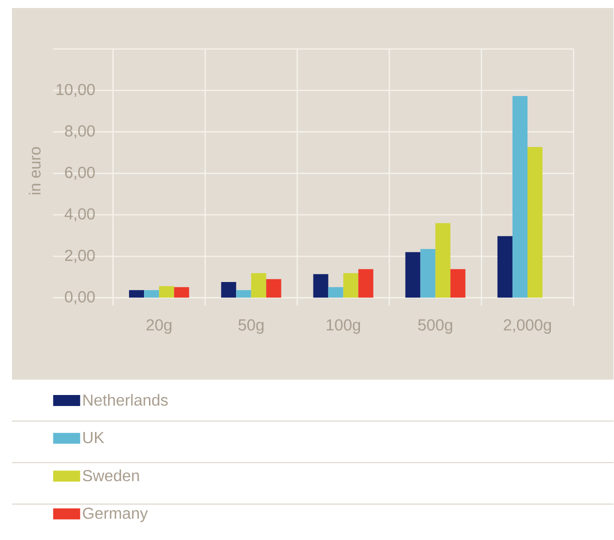 Image resolution: width=614 pixels, height=540 pixels. What do you see at coordinates (93, 438) in the screenshot?
I see `legend-label: UK` at bounding box center [93, 438].